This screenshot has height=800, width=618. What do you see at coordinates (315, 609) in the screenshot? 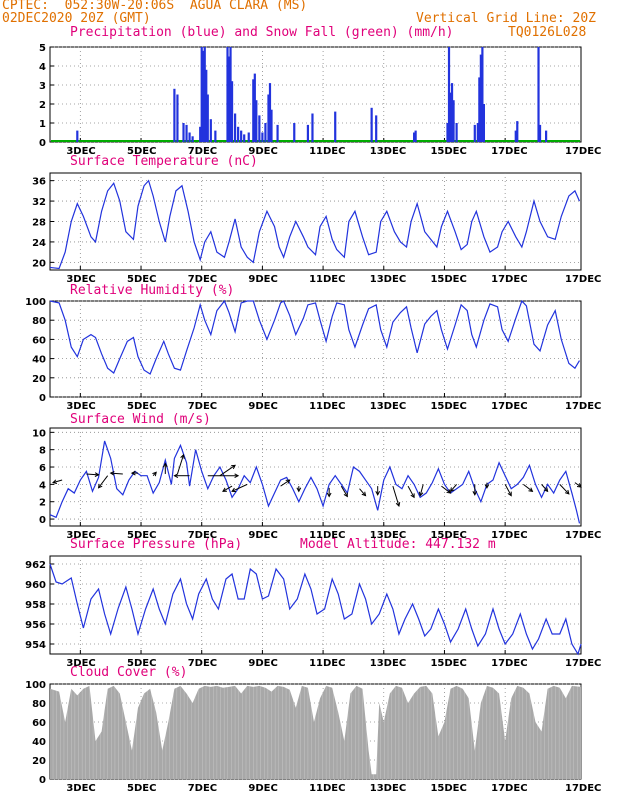
I see `pressure-line` at bounding box center [315, 609].